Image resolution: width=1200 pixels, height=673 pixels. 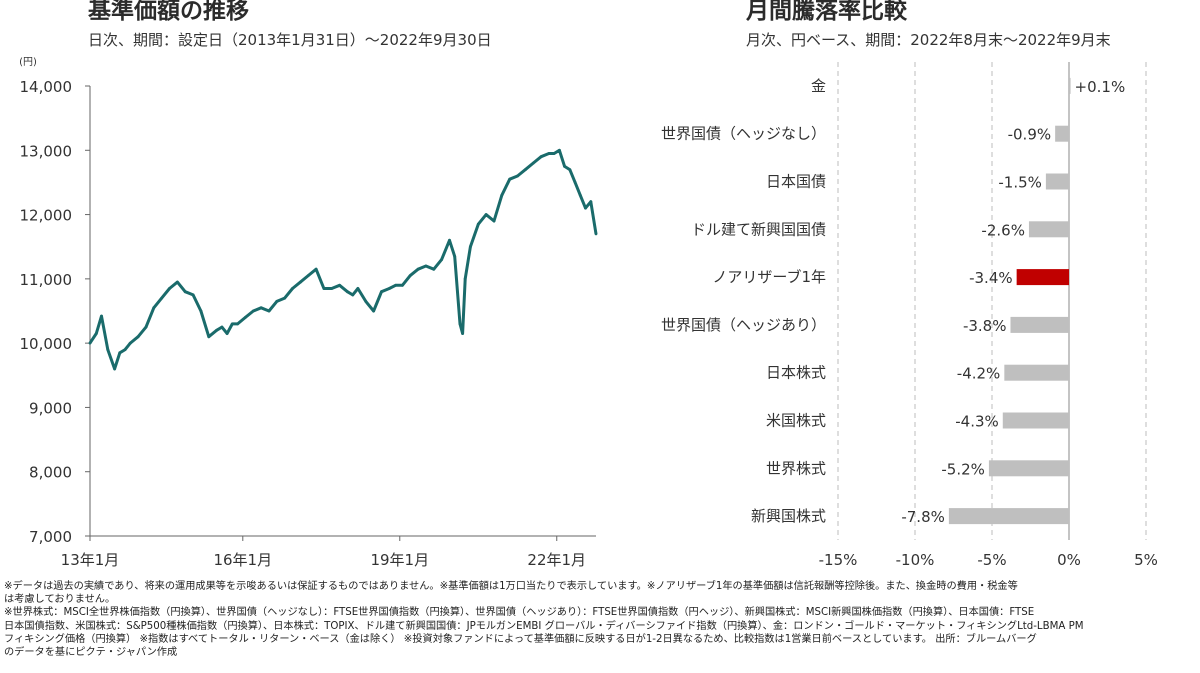 What do you see at coordinates (788, 516) in the screenshot?
I see `category-label: 新興国株式` at bounding box center [788, 516].